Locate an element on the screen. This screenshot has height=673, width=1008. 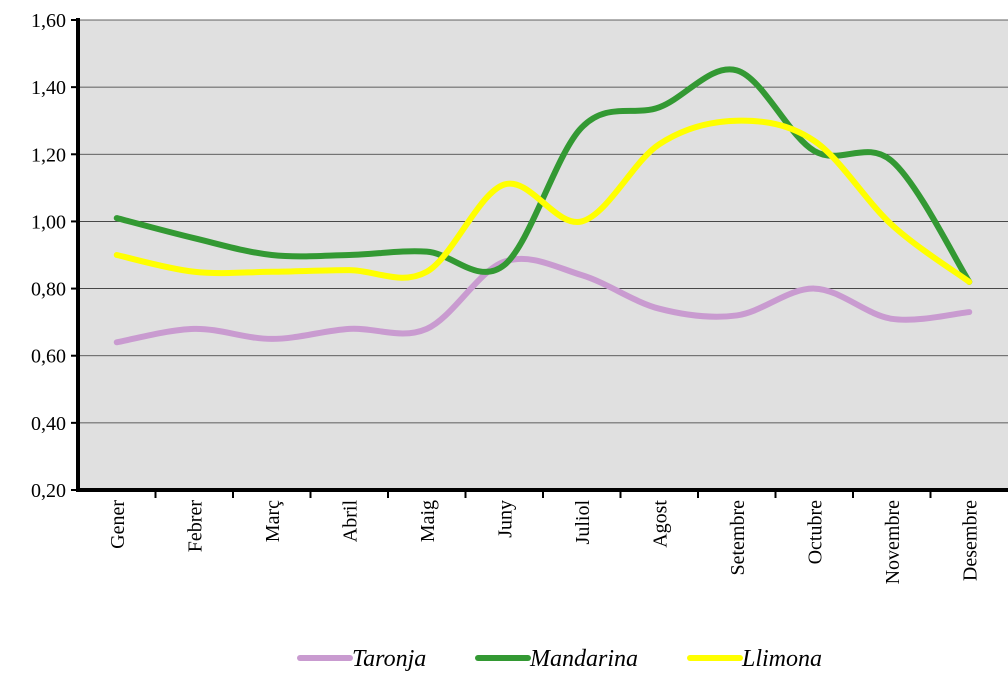
y-tick-label: 0,60 is located at coordinates (48, 357).